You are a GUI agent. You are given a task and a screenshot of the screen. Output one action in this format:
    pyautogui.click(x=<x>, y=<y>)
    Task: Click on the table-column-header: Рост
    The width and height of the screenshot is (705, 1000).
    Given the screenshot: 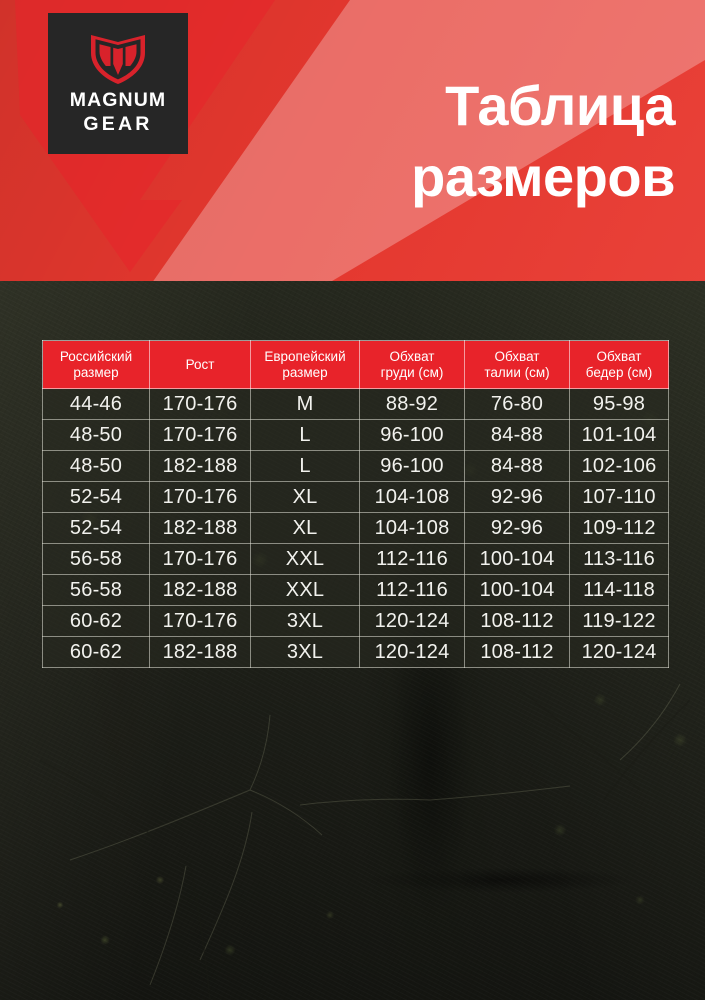 What is the action you would take?
    pyautogui.click(x=200, y=364)
    